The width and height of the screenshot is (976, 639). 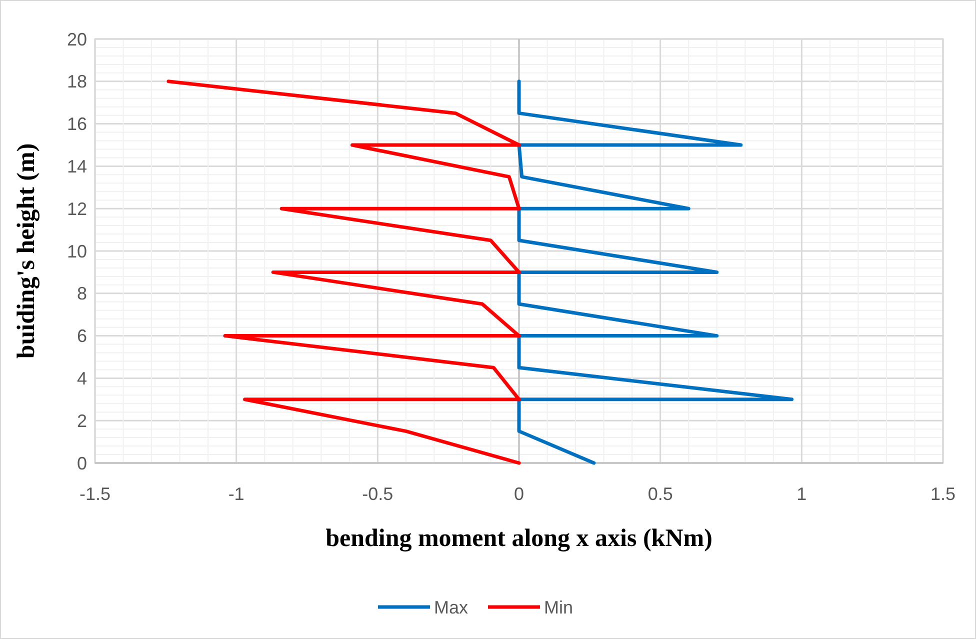 I want to click on legend-label: Min, so click(x=559, y=607).